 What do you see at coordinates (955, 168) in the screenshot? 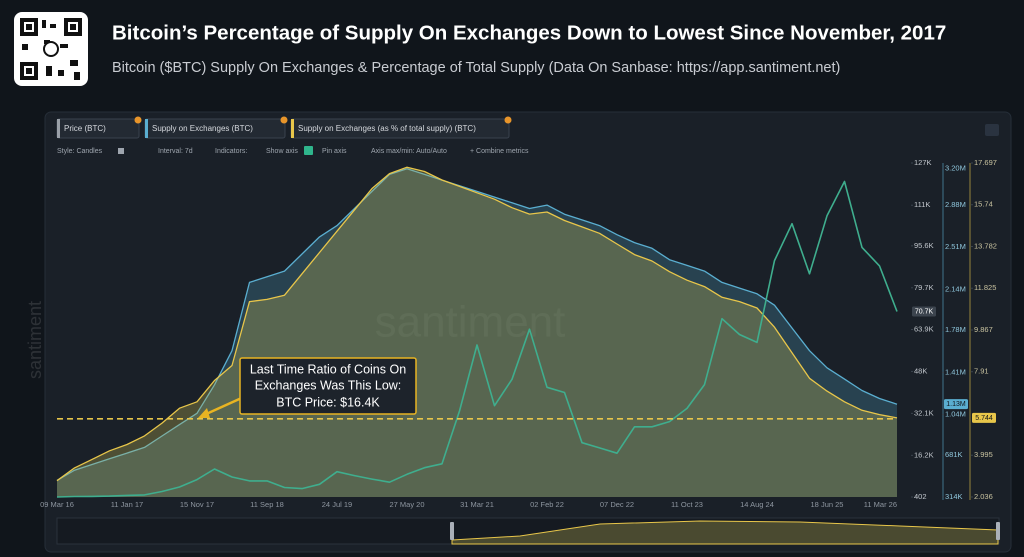
I see `y-tick-label: 3.20M` at bounding box center [955, 168].